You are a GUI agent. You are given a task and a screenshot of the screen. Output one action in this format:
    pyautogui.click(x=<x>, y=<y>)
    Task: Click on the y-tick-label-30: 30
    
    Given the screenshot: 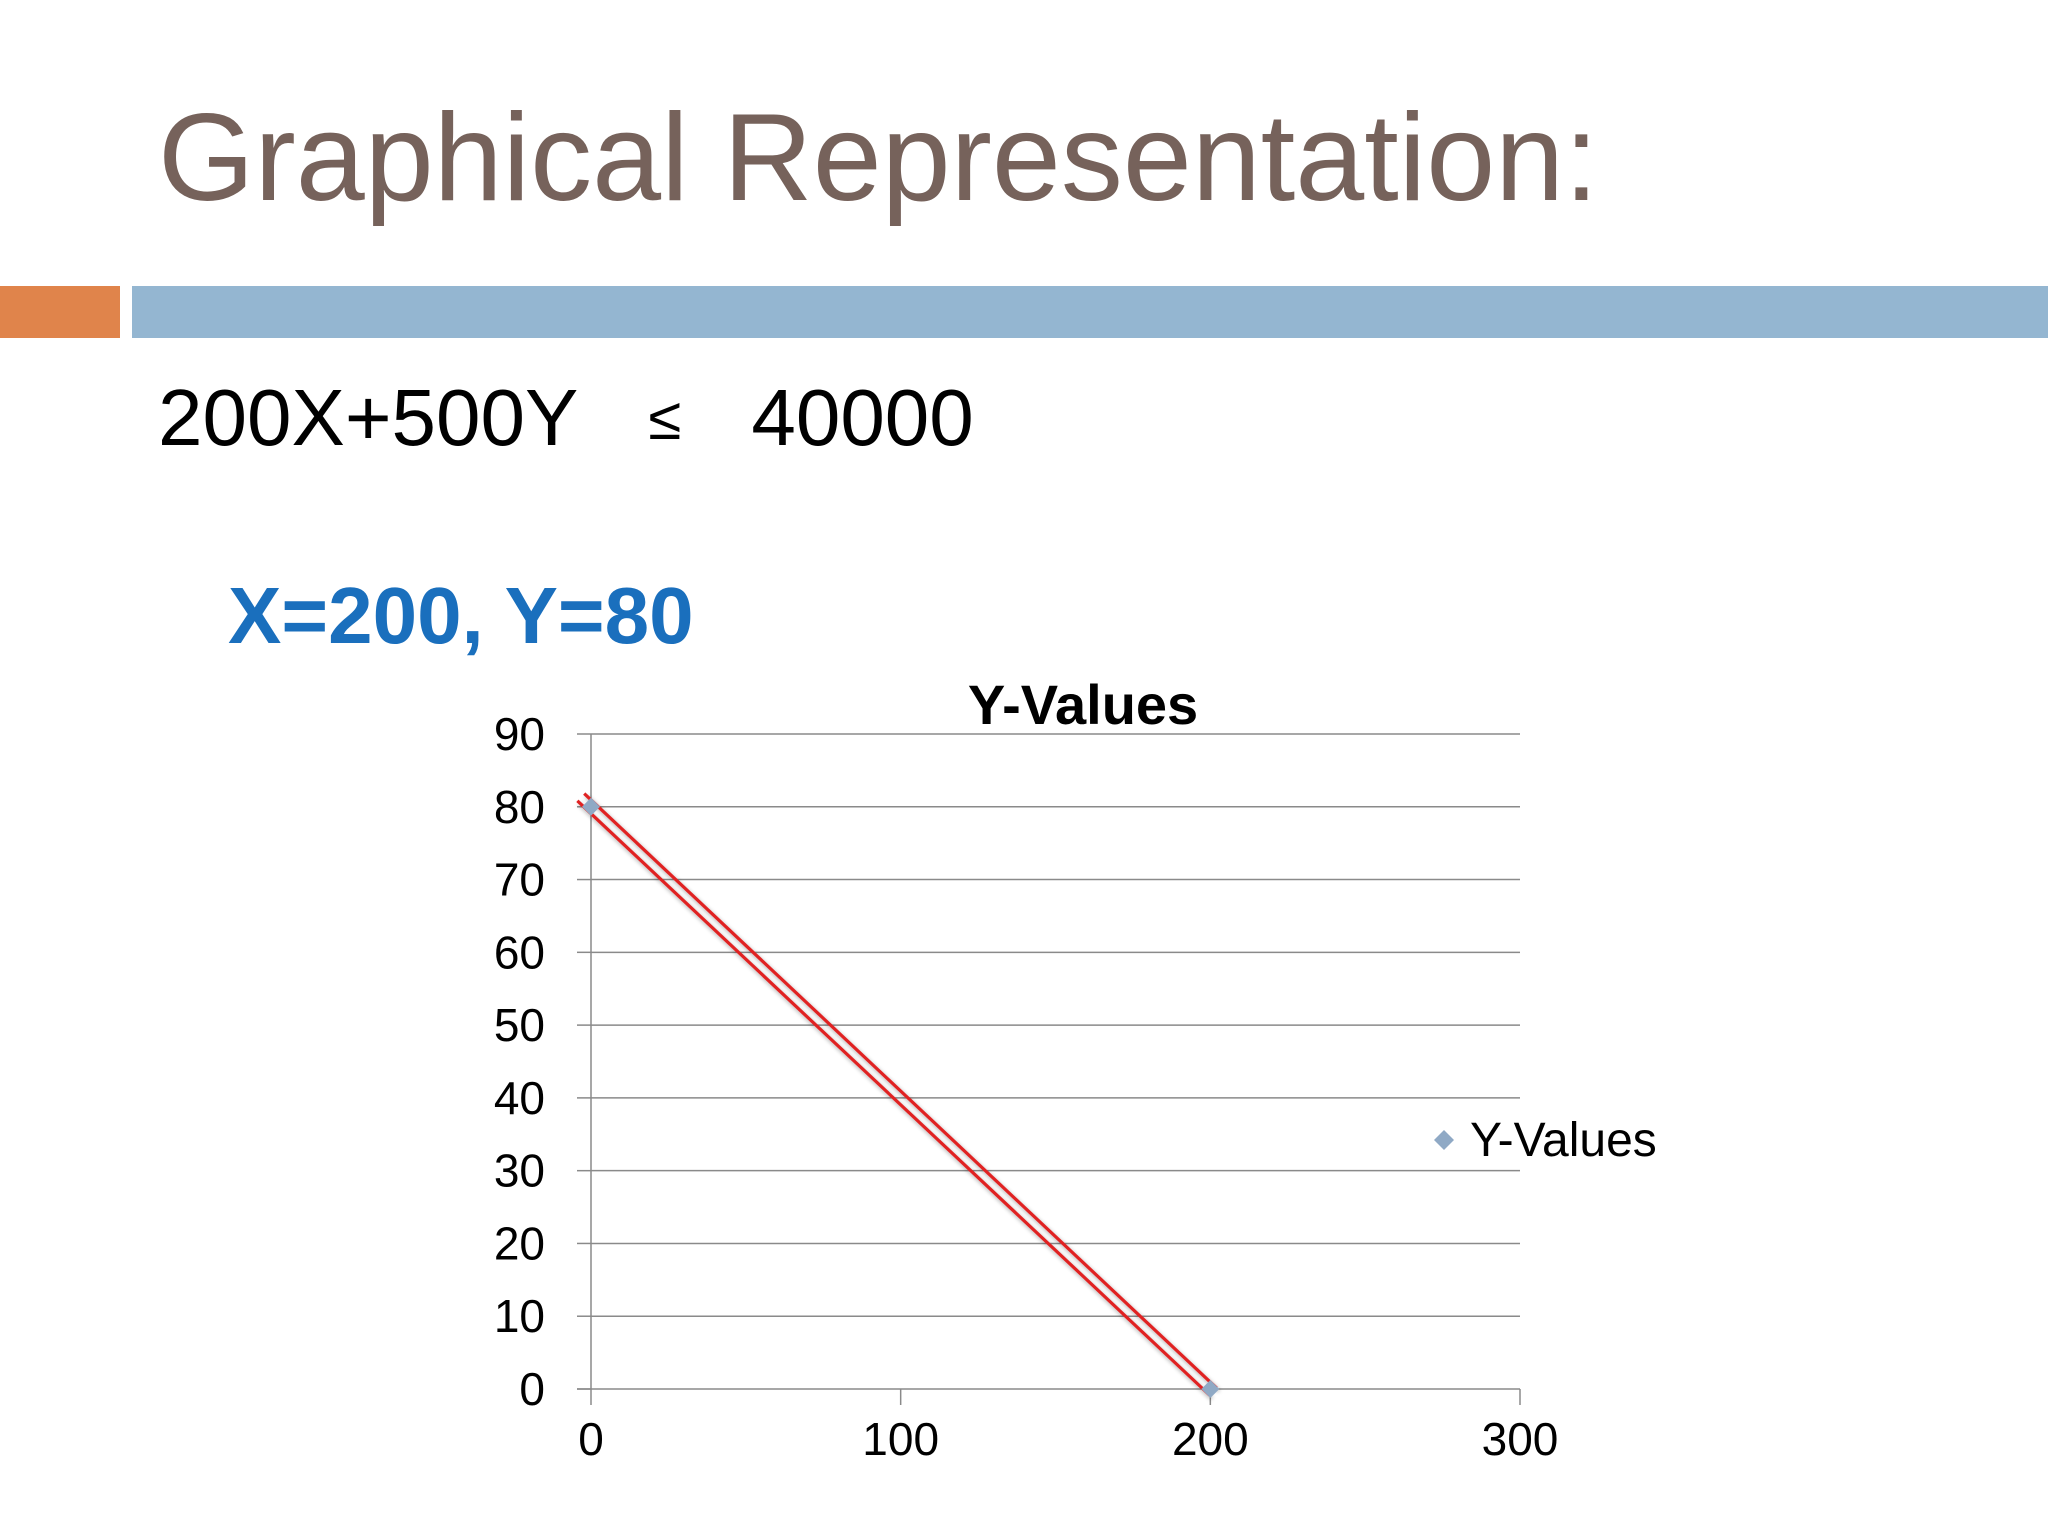 What is the action you would take?
    pyautogui.click(x=519, y=1171)
    